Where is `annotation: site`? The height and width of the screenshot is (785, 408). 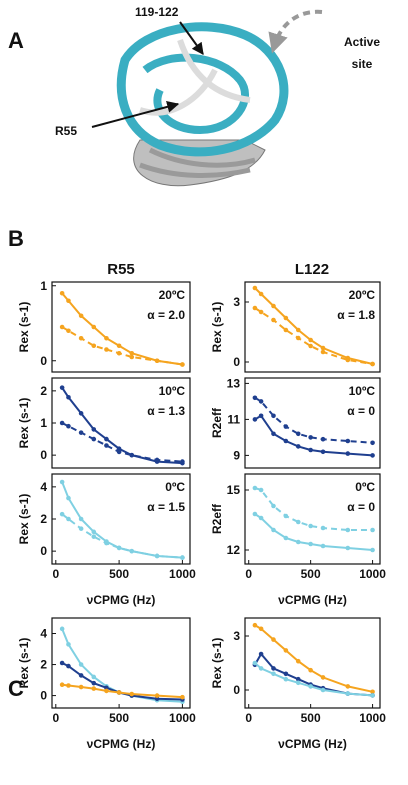
annotation: site is located at coordinates (362, 64).